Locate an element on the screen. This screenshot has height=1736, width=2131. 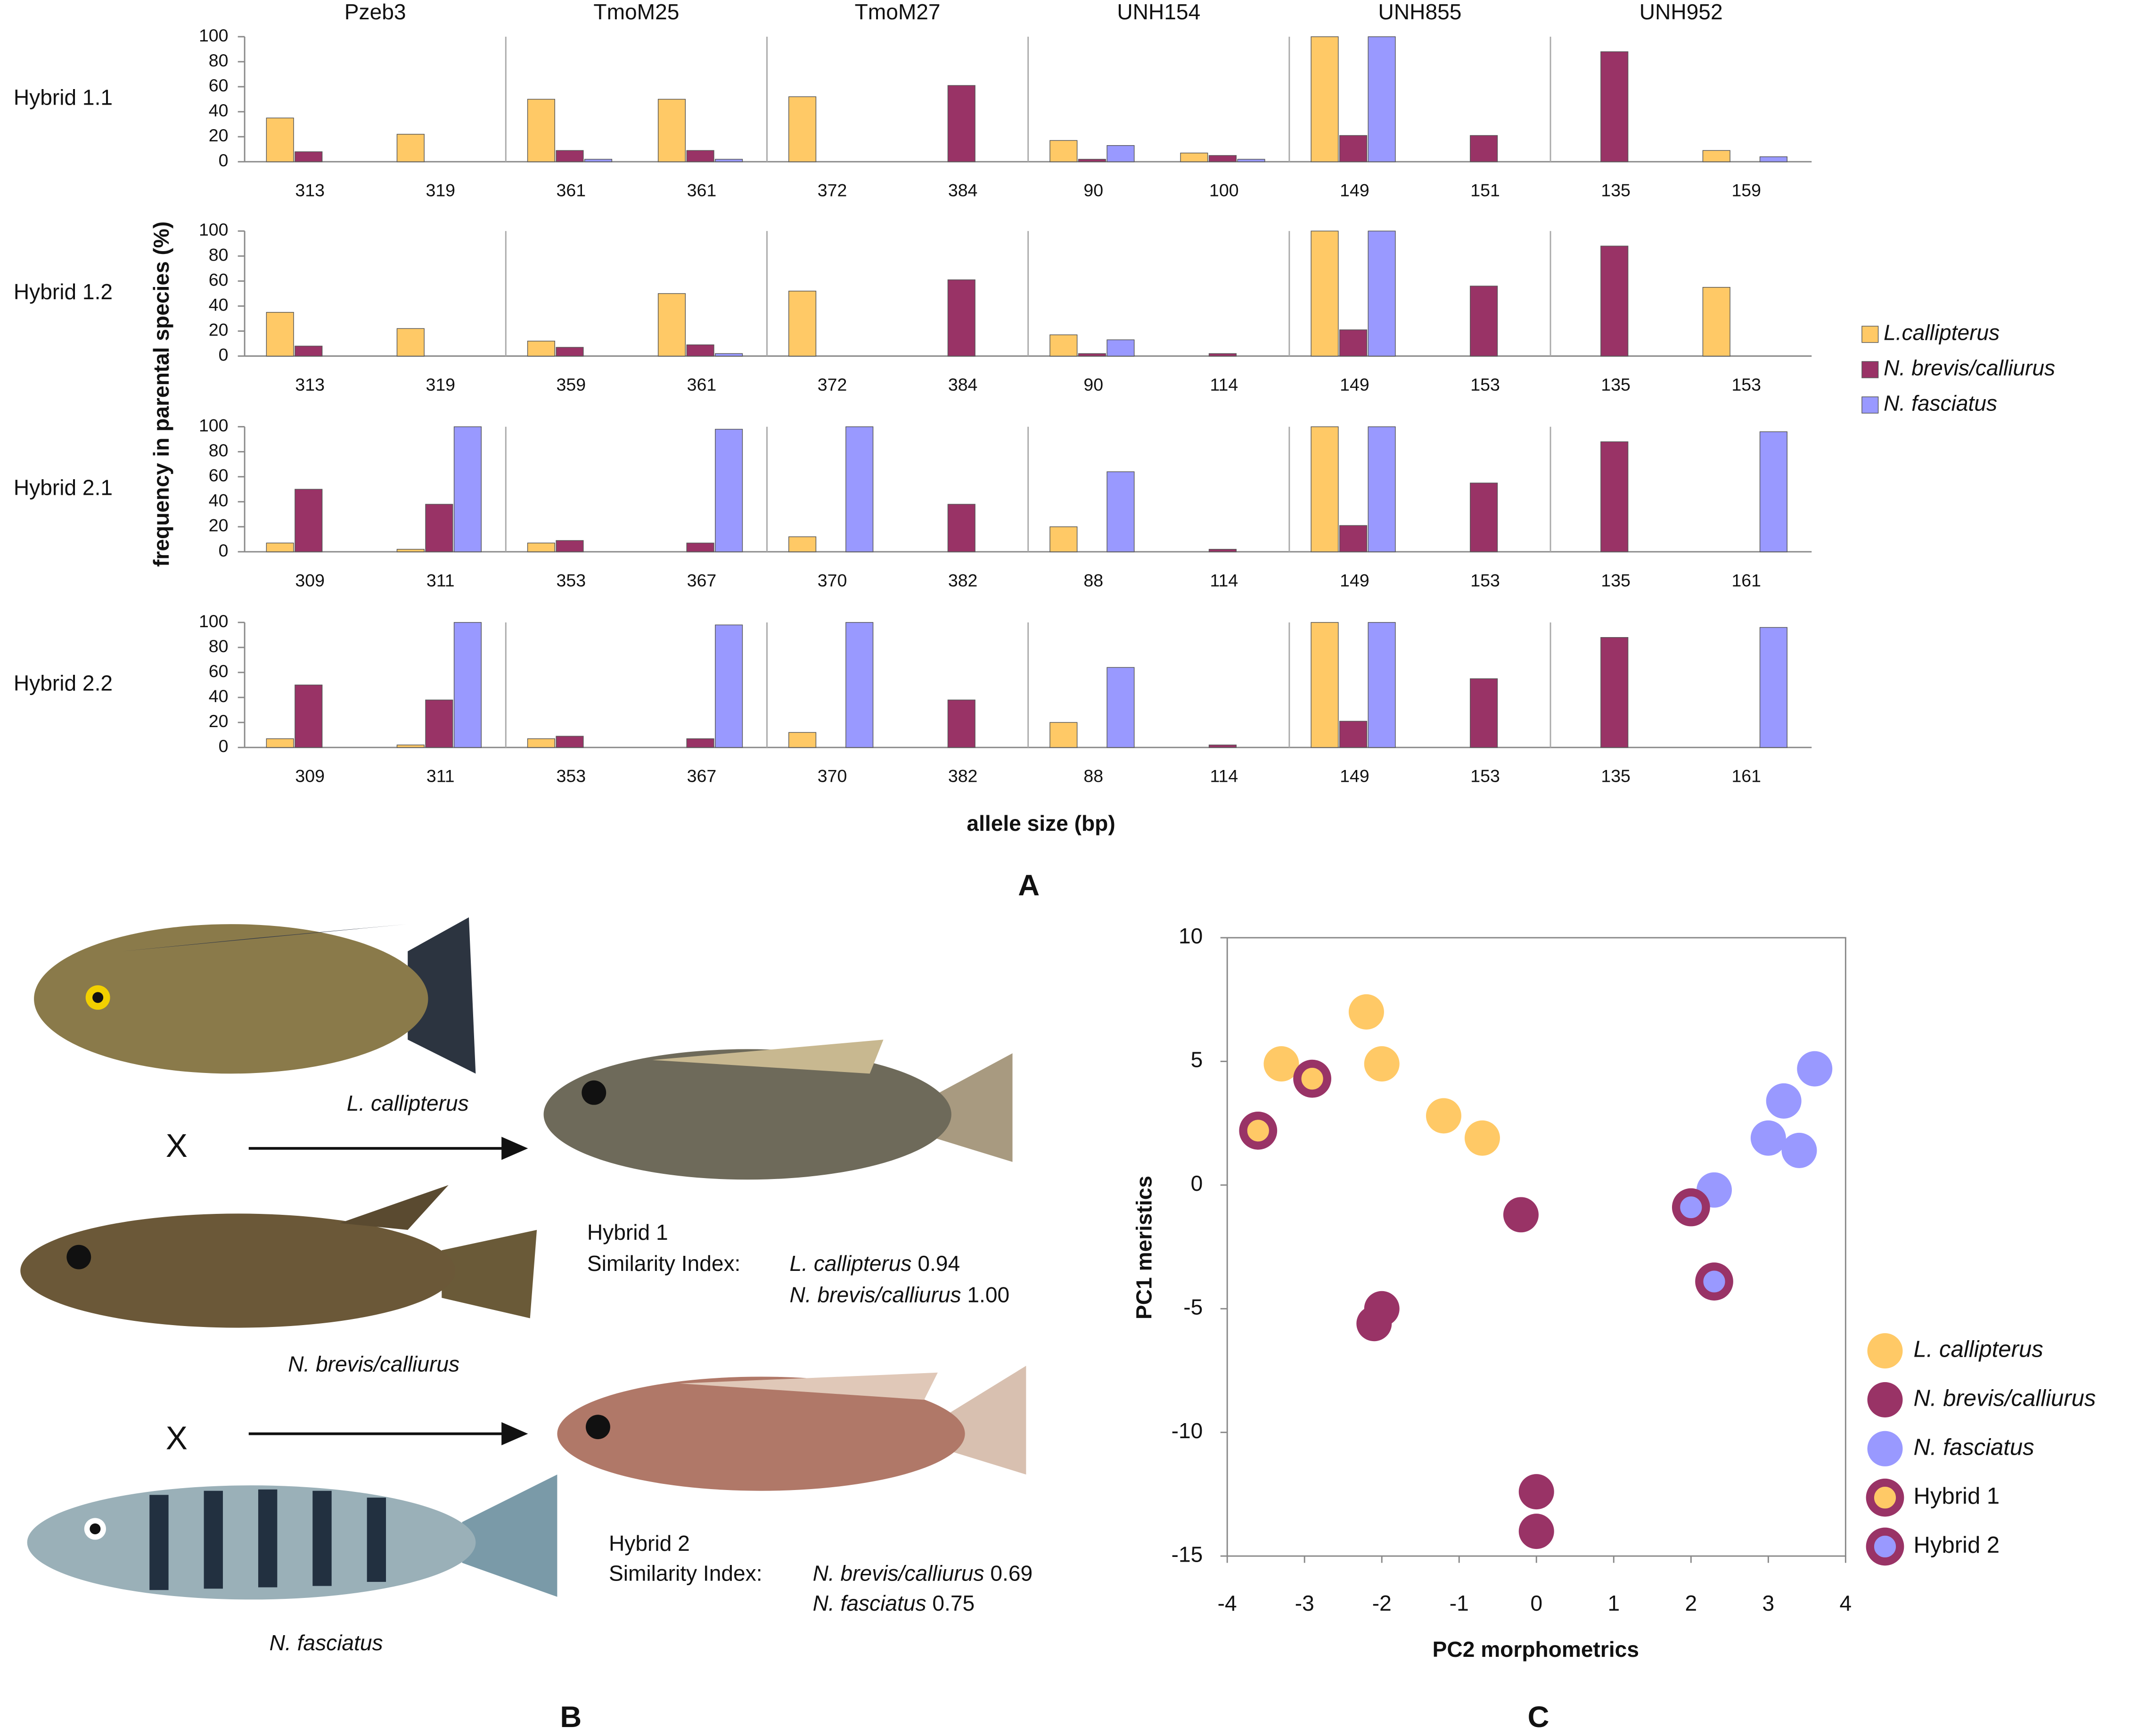
legend-label: Hybrid 1 is located at coordinates (1957, 1496).